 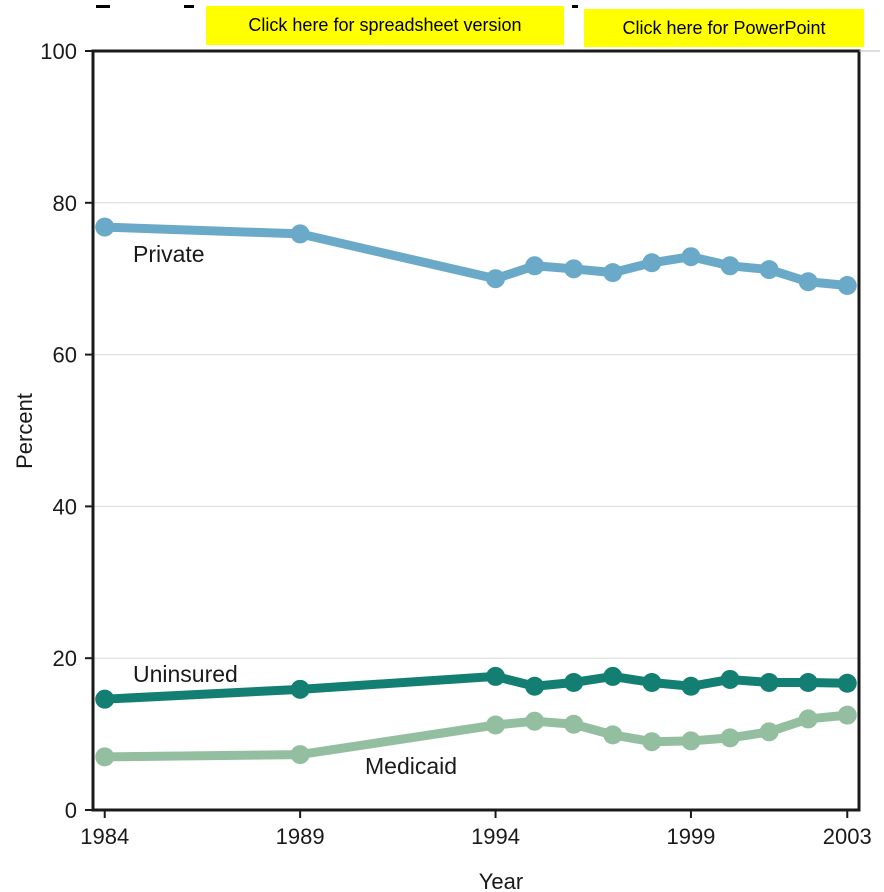 I want to click on spreadsheet-version-button: Click here for spreadsheet version, so click(x=385, y=25).